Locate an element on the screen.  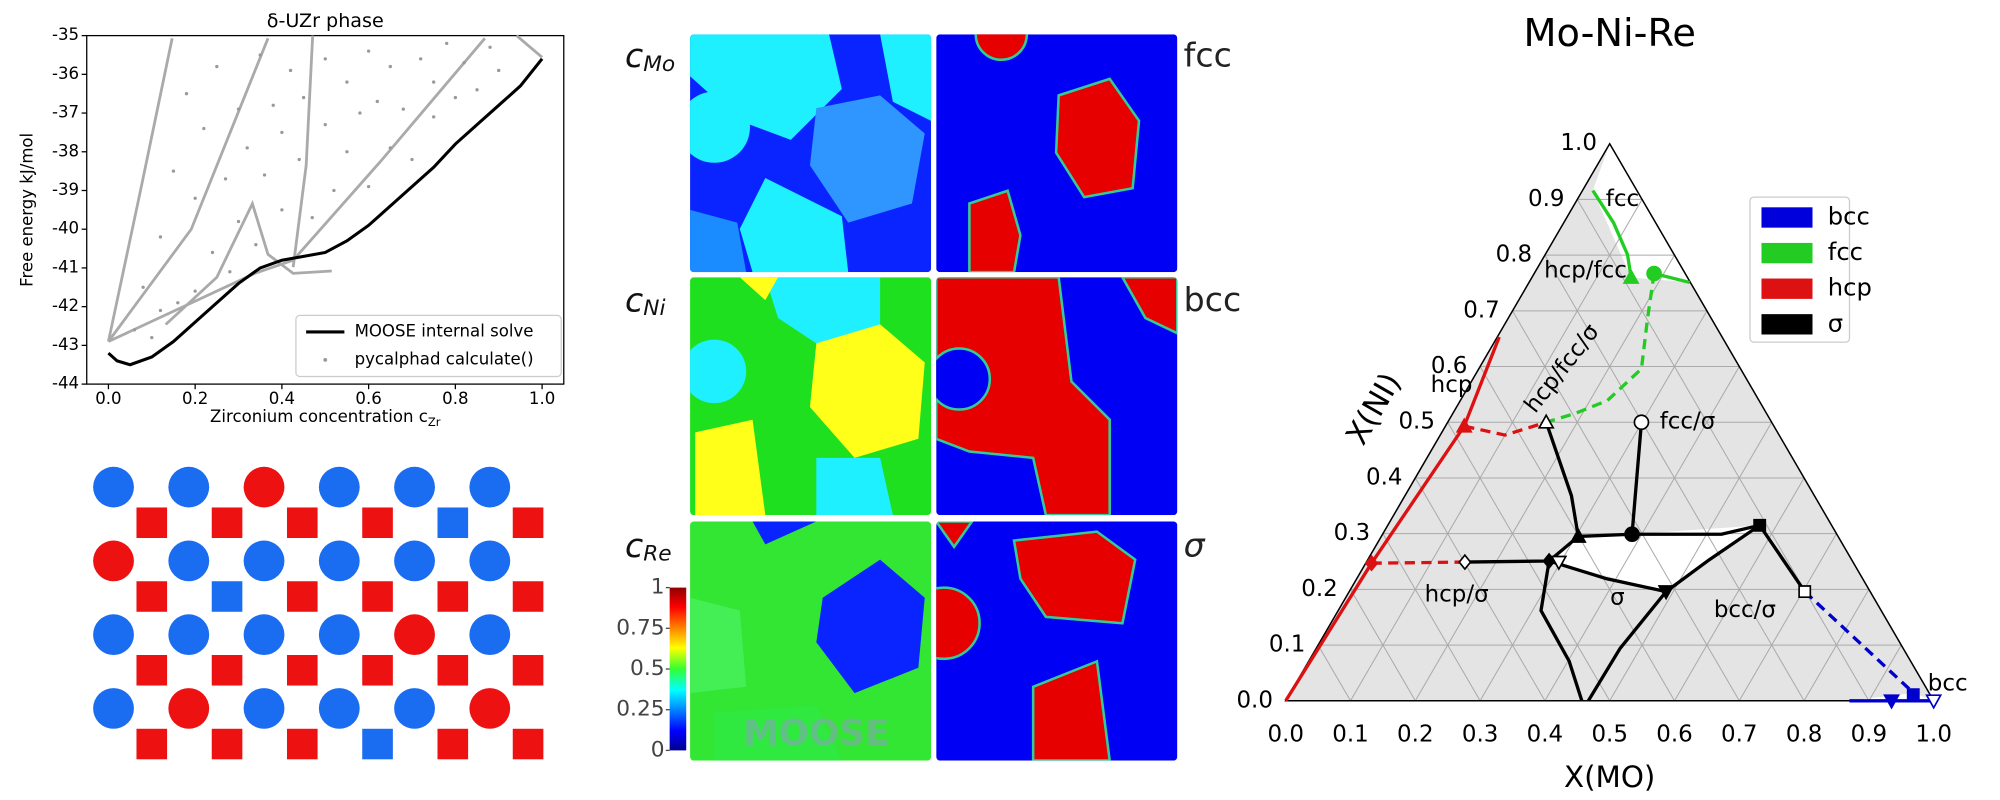
phase-label: fcc is located at coordinates (1208, 55).